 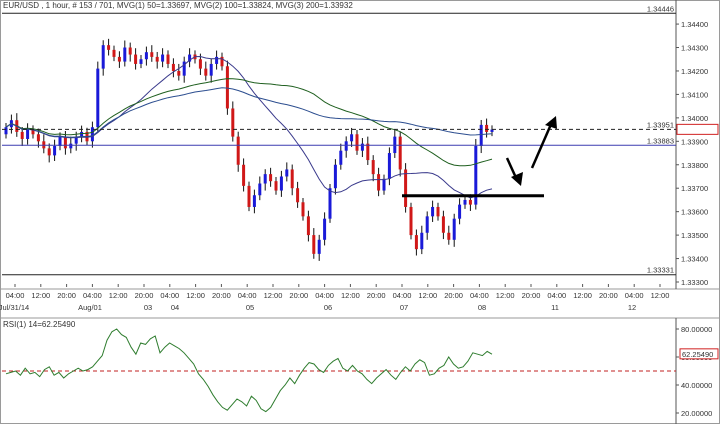 What do you see at coordinates (696, 329) in the screenshot?
I see `rsi-tick-label: 80.00000` at bounding box center [696, 329].